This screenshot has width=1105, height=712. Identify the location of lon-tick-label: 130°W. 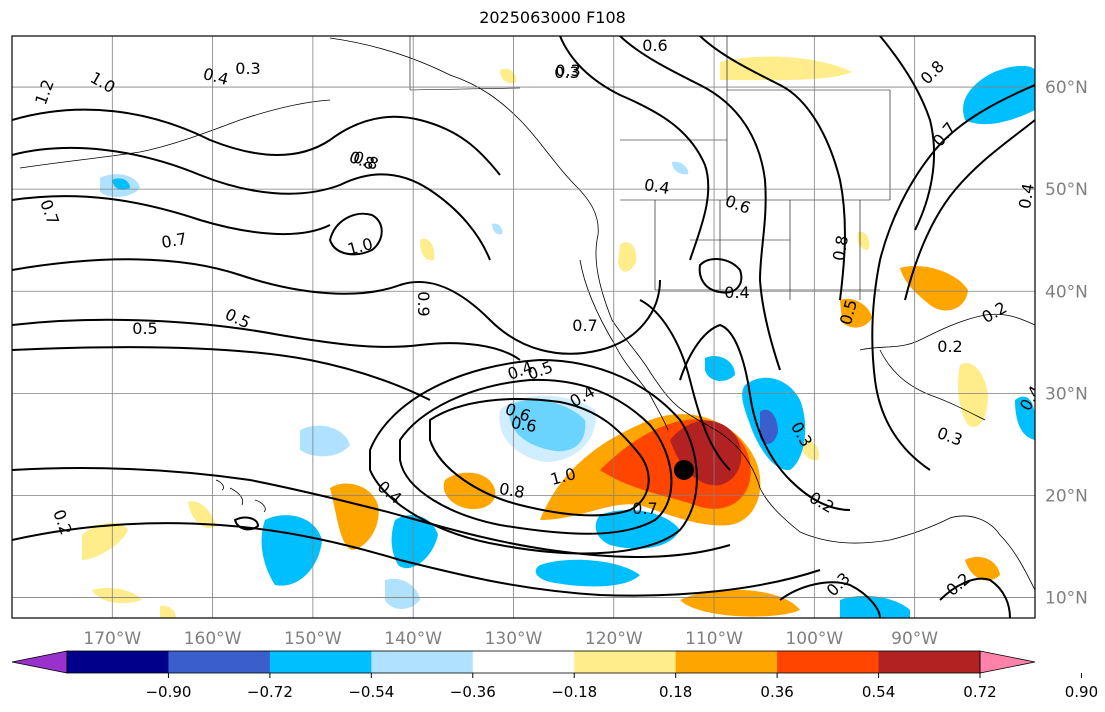
(514, 639).